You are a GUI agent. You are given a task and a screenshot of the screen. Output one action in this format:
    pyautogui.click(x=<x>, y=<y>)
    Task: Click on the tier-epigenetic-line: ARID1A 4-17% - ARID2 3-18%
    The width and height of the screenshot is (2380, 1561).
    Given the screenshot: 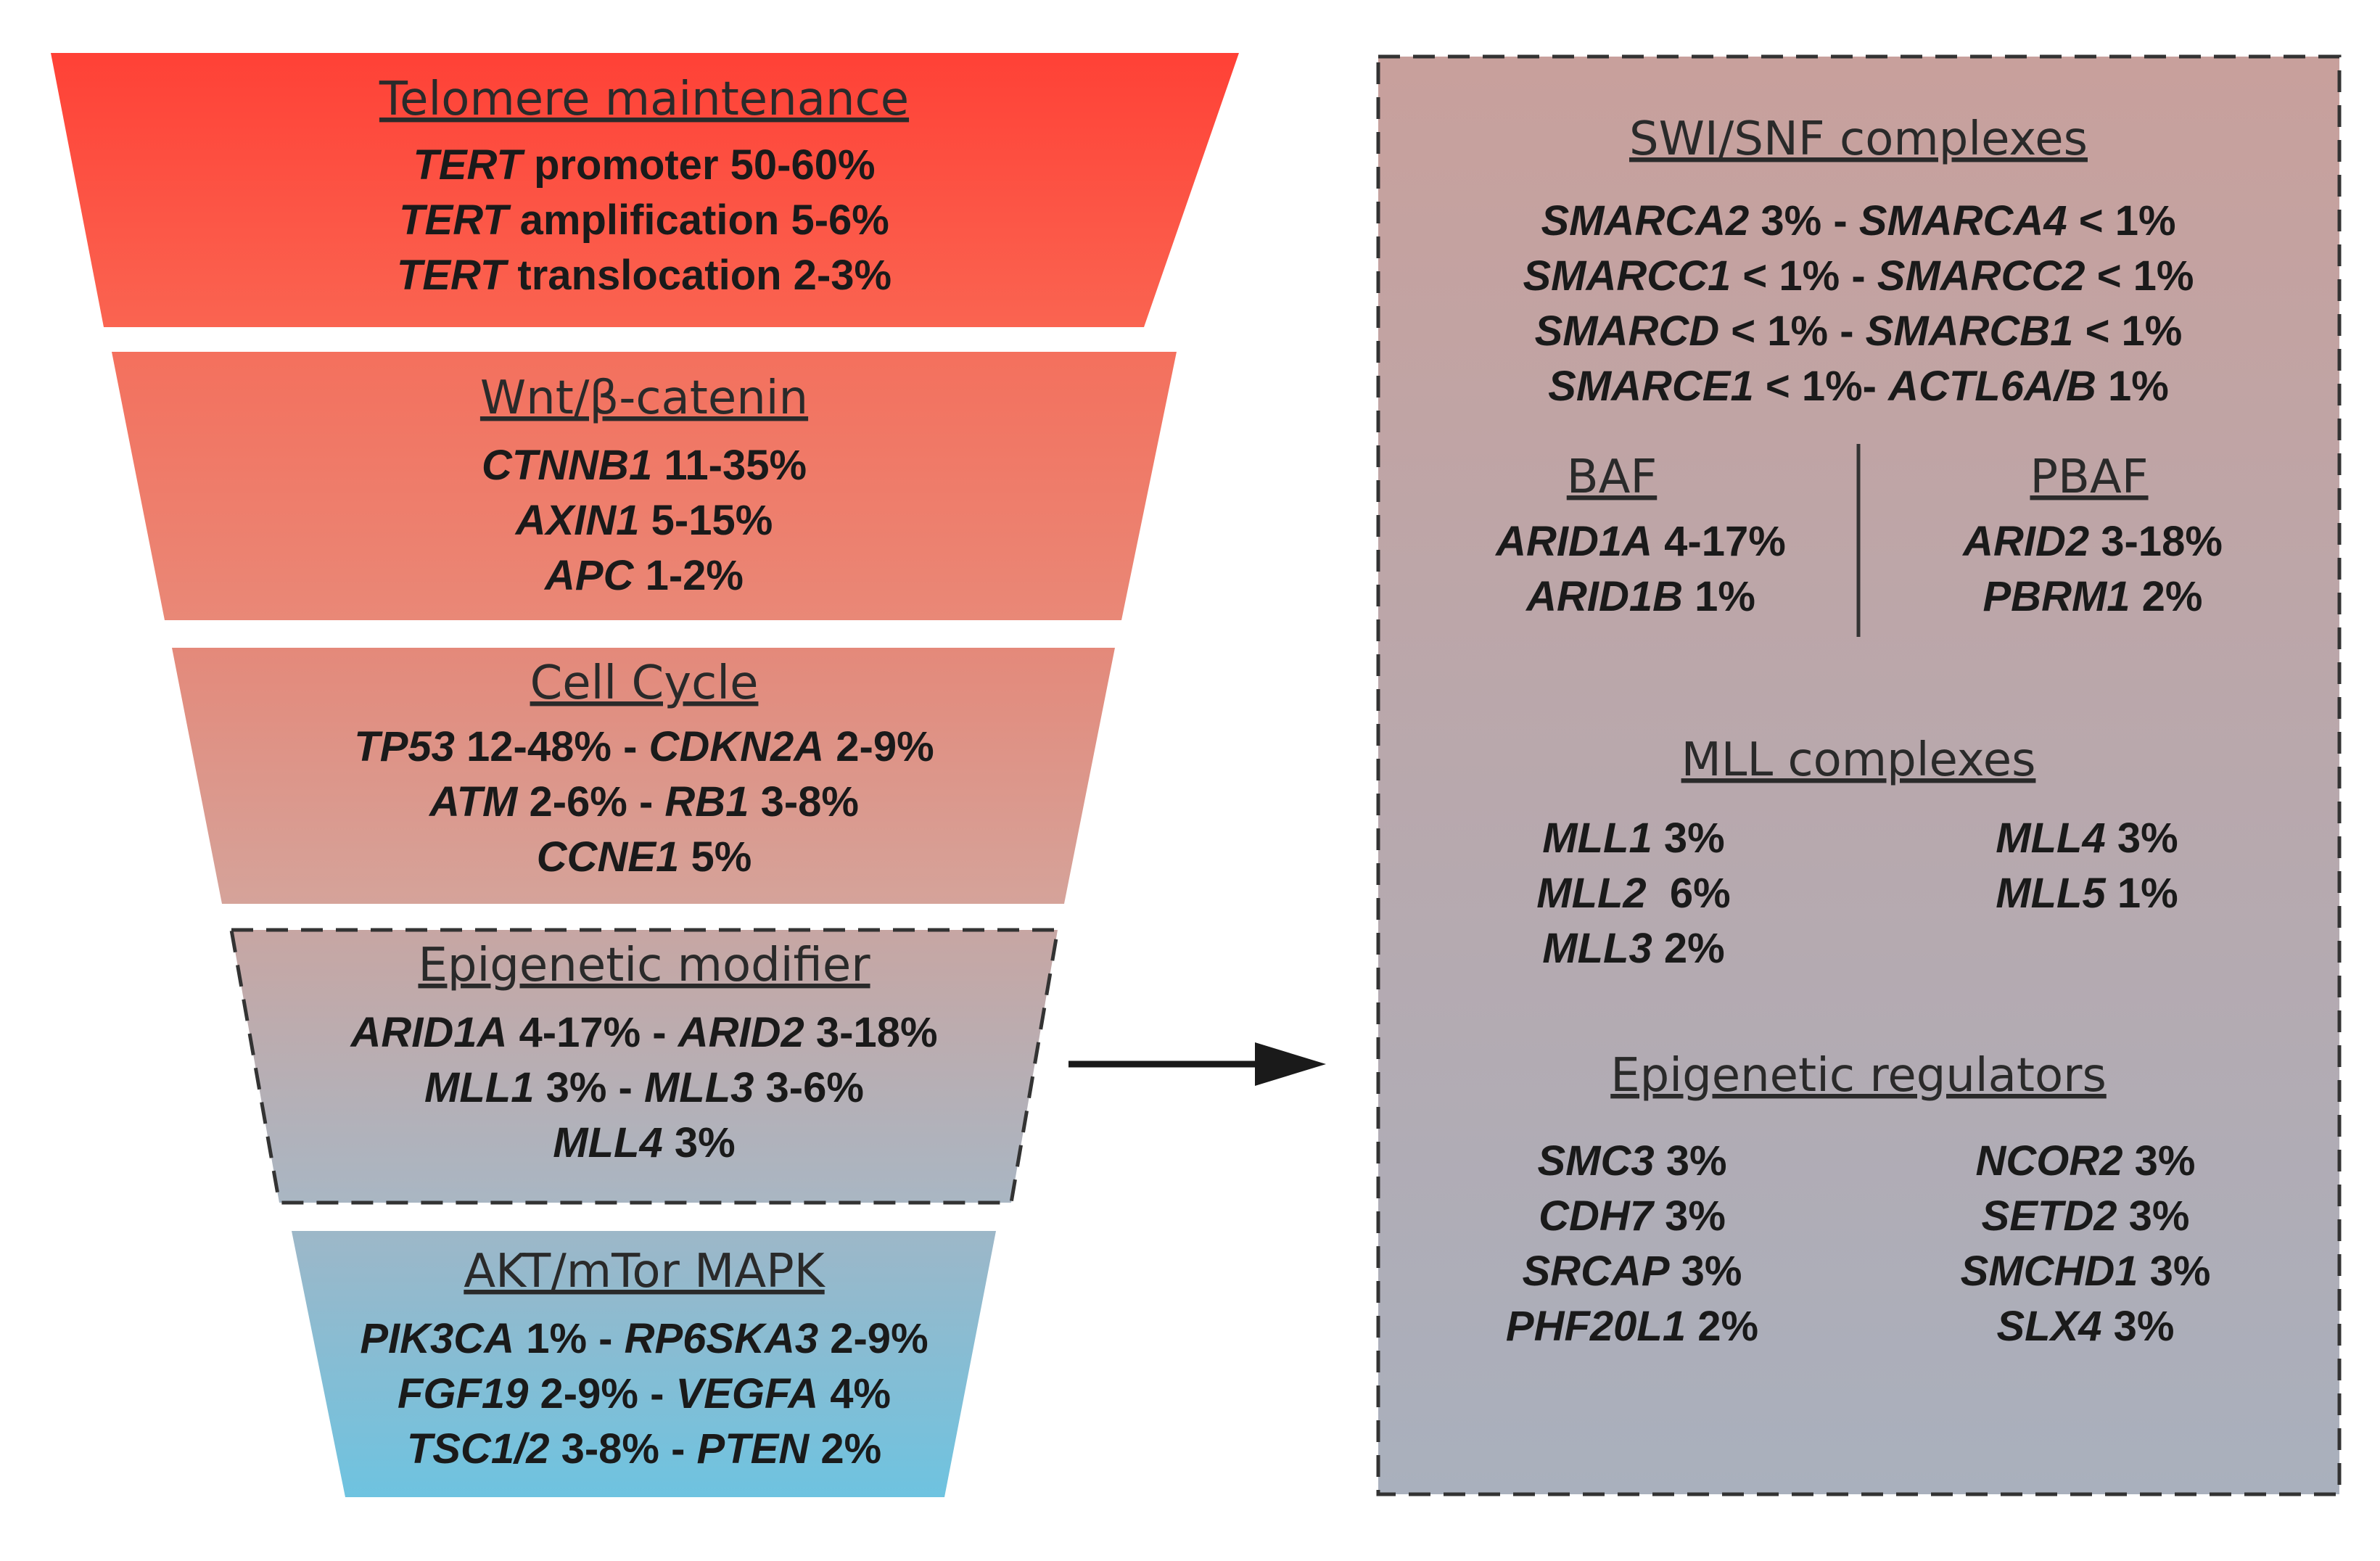 What is the action you would take?
    pyautogui.click(x=643, y=1032)
    